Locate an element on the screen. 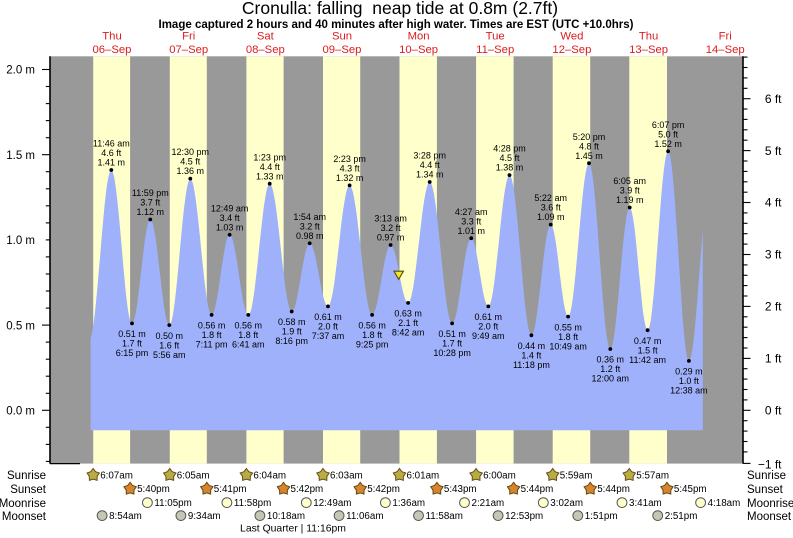 The image size is (793, 538). svg-text: 1.32 m is located at coordinates (350, 178).